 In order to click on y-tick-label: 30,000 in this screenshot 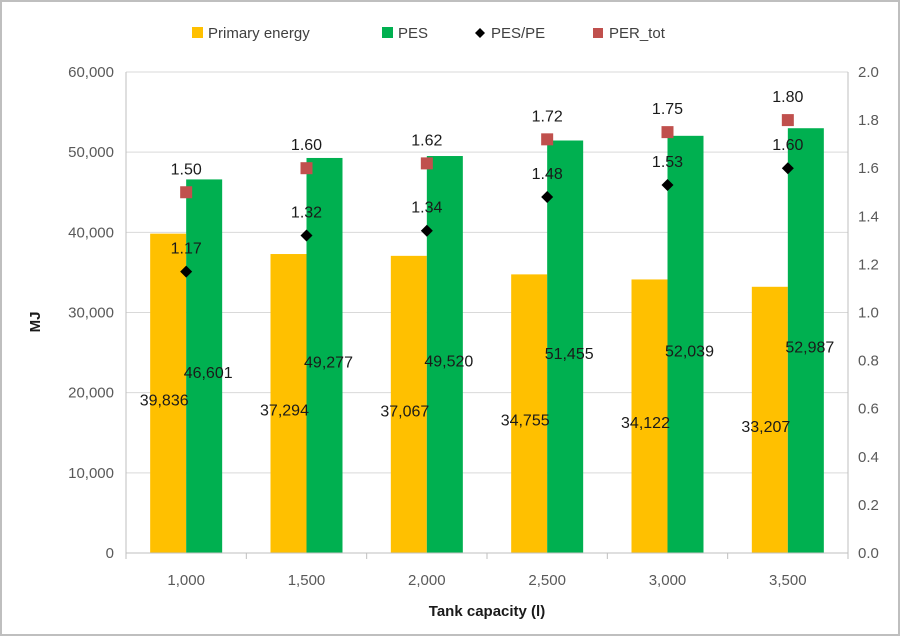, I will do `click(91, 313)`.